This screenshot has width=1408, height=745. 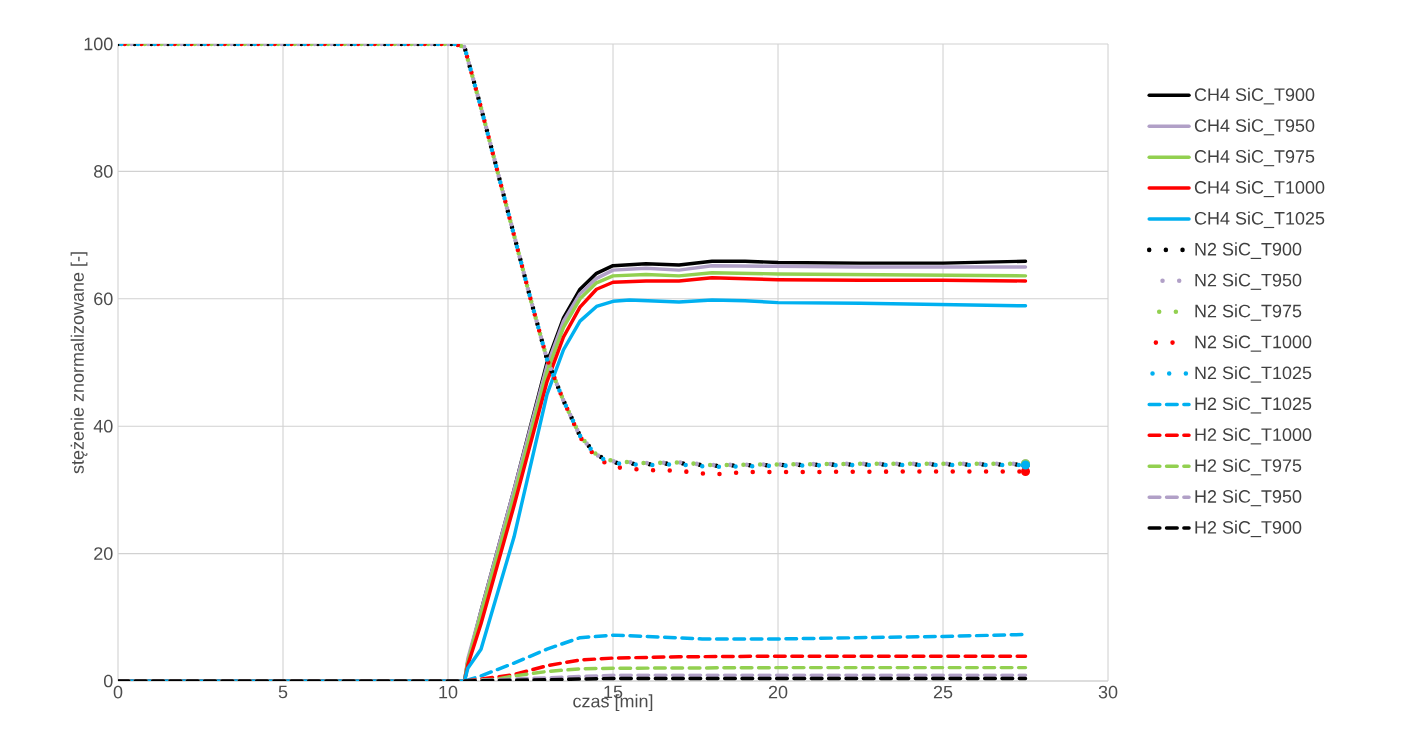 I want to click on y-tick-label: 20, so click(x=103, y=553).